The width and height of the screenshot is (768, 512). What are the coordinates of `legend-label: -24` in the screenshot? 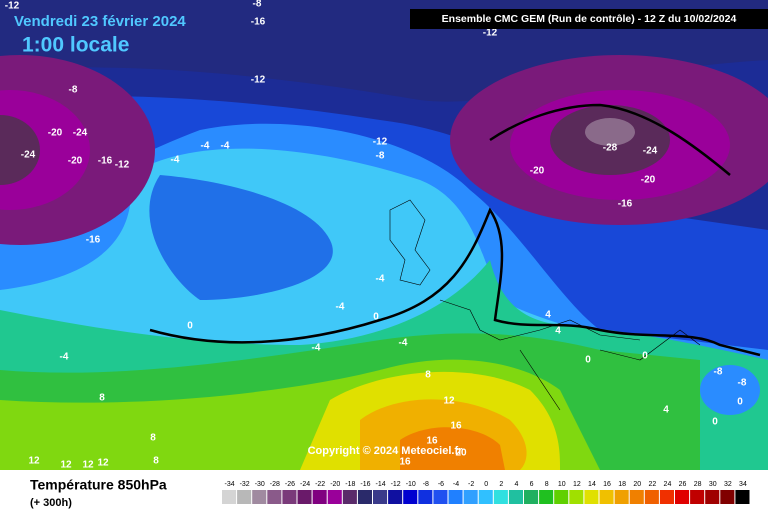 It's located at (305, 484).